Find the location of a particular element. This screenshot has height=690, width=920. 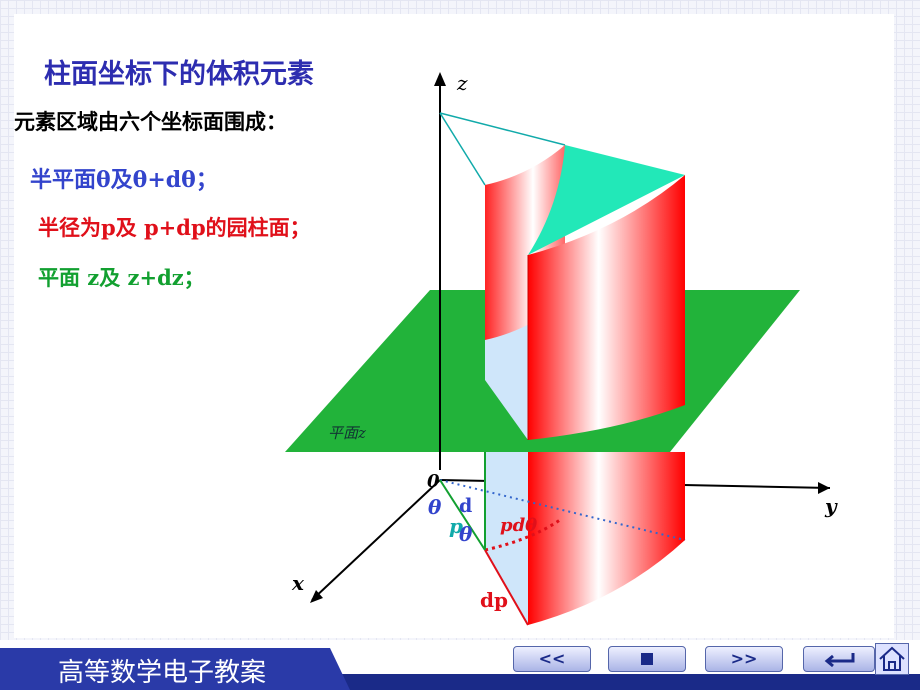

plane-label: 平面z is located at coordinates (347, 433).